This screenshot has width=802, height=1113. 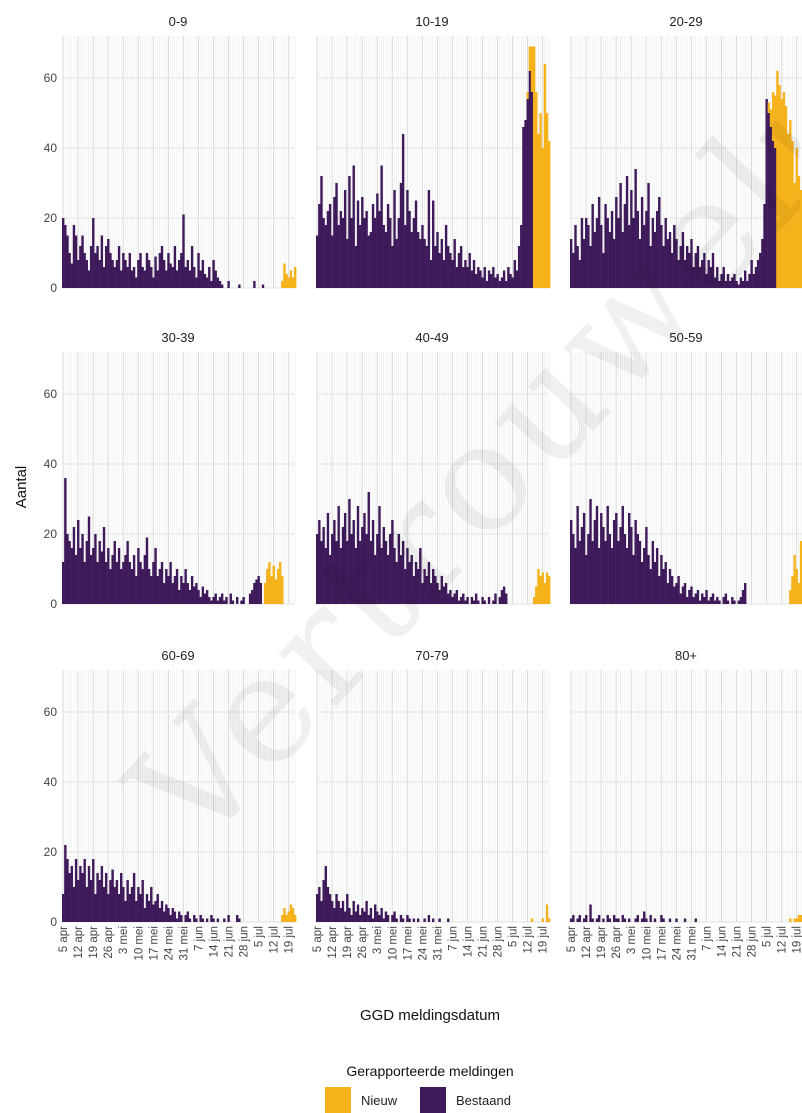 I want to click on x-tick-label: 19 jul, so click(x=544, y=940).